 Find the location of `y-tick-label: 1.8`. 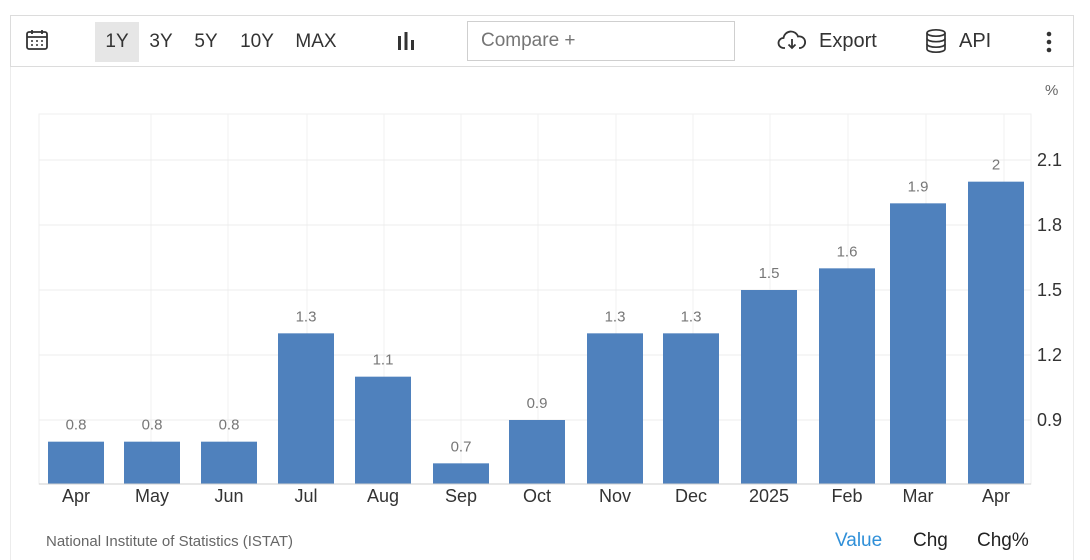

y-tick-label: 1.8 is located at coordinates (1049, 225).